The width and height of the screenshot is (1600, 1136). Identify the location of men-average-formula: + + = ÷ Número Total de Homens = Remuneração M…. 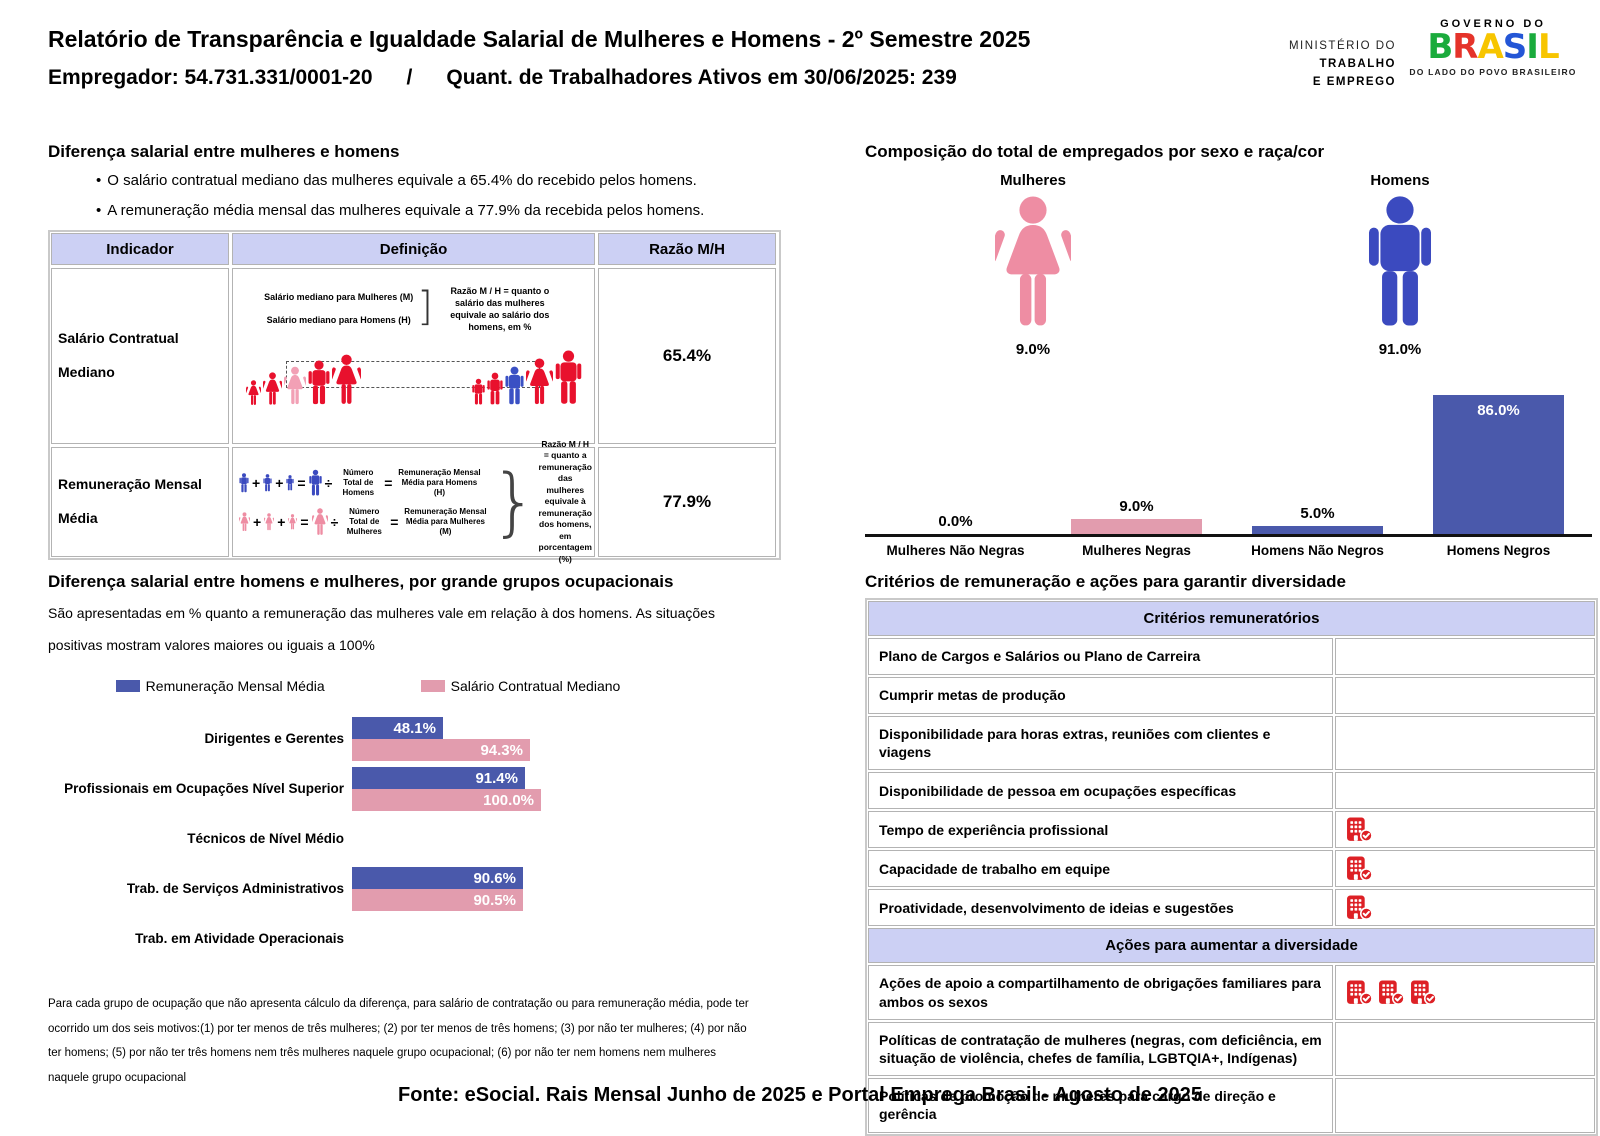
(364, 483).